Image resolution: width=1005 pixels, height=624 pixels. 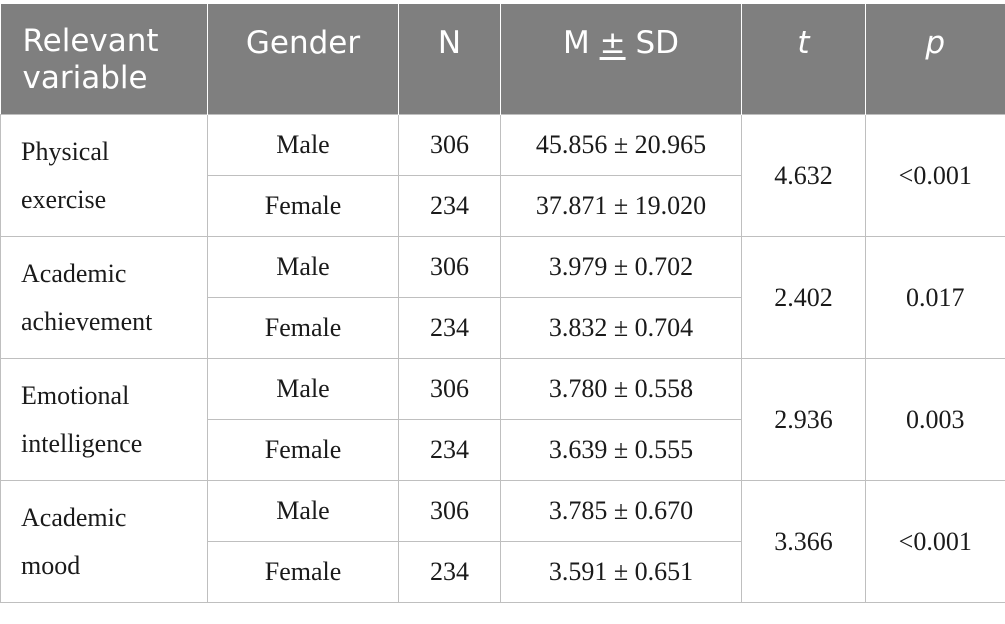 I want to click on table-row: Female 234 3.591 ± 0.651, so click(x=503, y=572).